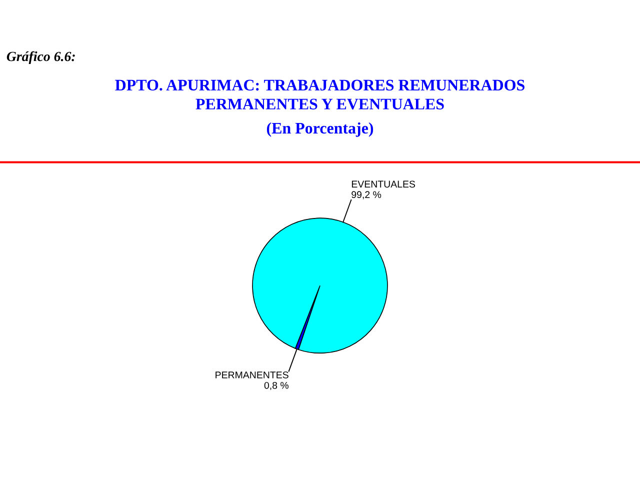 This screenshot has width=640, height=480. I want to click on data-label: 0,8 %, so click(276, 386).